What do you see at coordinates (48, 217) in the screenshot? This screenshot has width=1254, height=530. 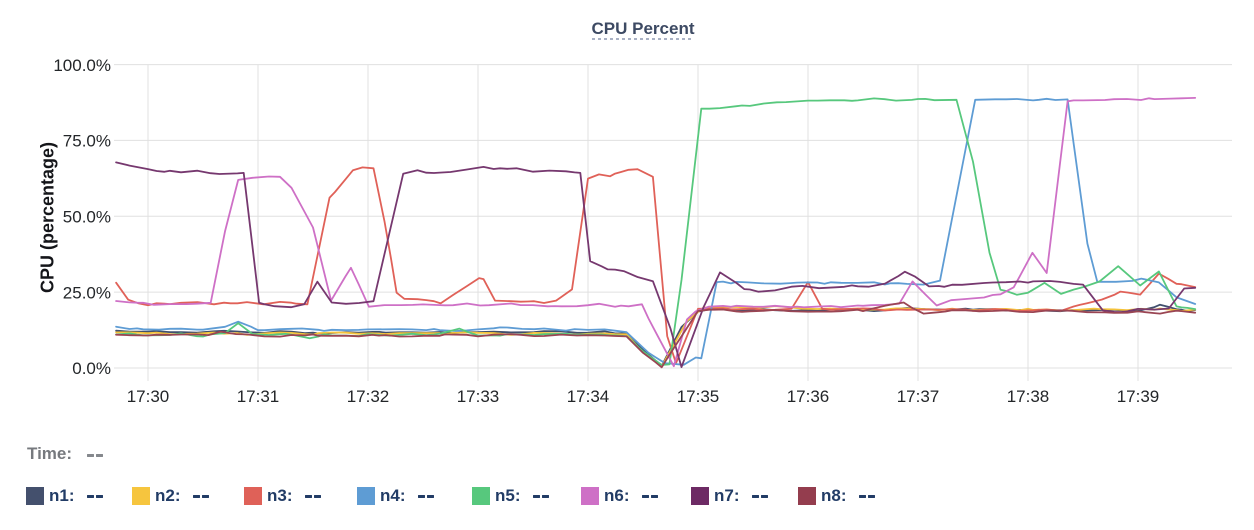 I see `svg-text: CPU (percentage)` at bounding box center [48, 217].